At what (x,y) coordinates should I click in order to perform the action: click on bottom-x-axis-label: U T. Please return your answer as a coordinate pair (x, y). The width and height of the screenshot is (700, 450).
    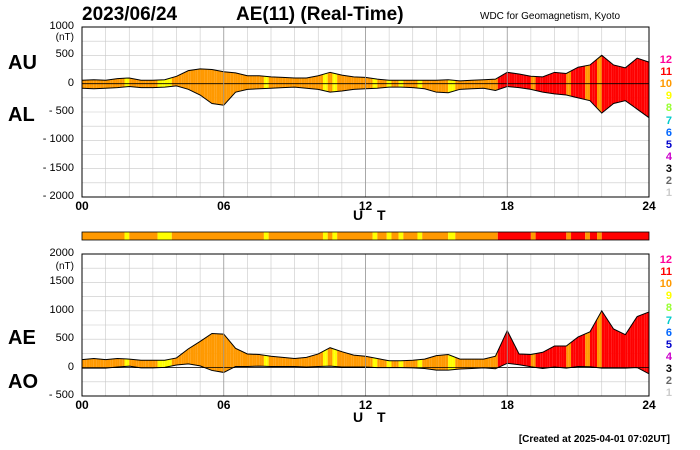
    Looking at the image, I should click on (372, 417).